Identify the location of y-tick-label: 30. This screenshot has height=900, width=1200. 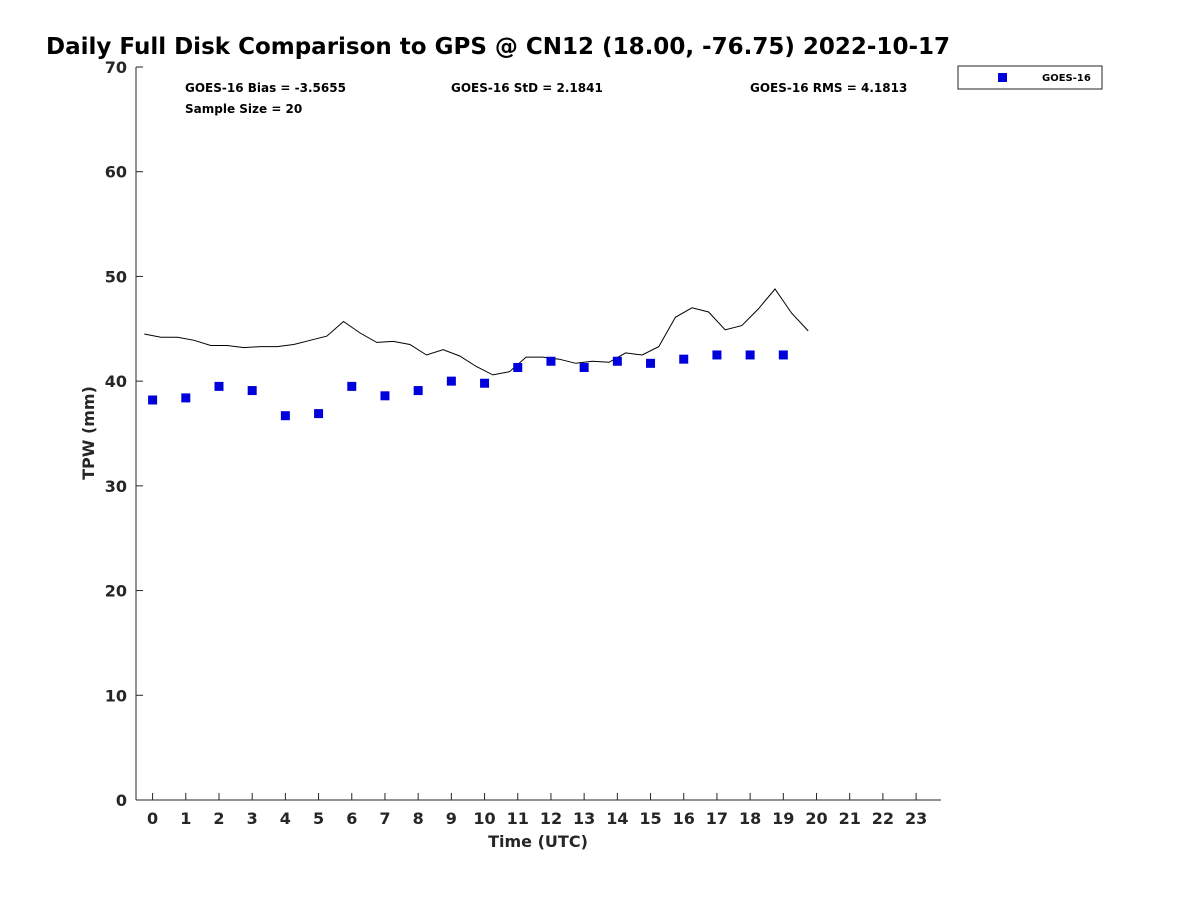
(116, 486).